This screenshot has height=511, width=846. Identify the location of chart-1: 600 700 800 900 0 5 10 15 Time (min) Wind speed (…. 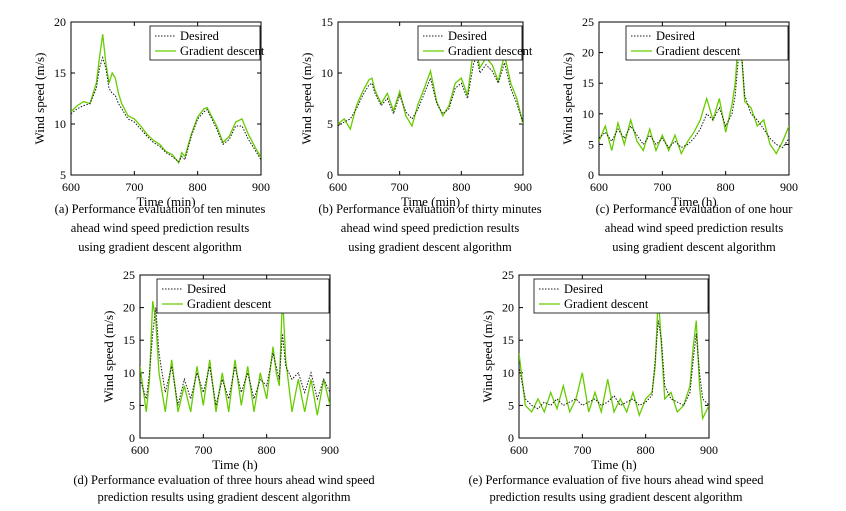
(420, 134).